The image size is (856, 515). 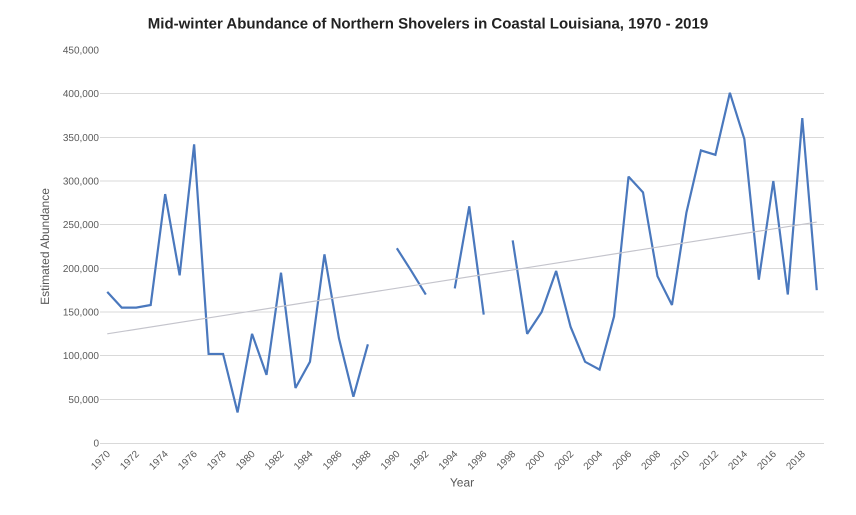 What do you see at coordinates (428, 24) in the screenshot?
I see `chart-title: Mid-winter Abundance of Northern Shovelers in Coastal Louisiana, 1970 - 2019` at bounding box center [428, 24].